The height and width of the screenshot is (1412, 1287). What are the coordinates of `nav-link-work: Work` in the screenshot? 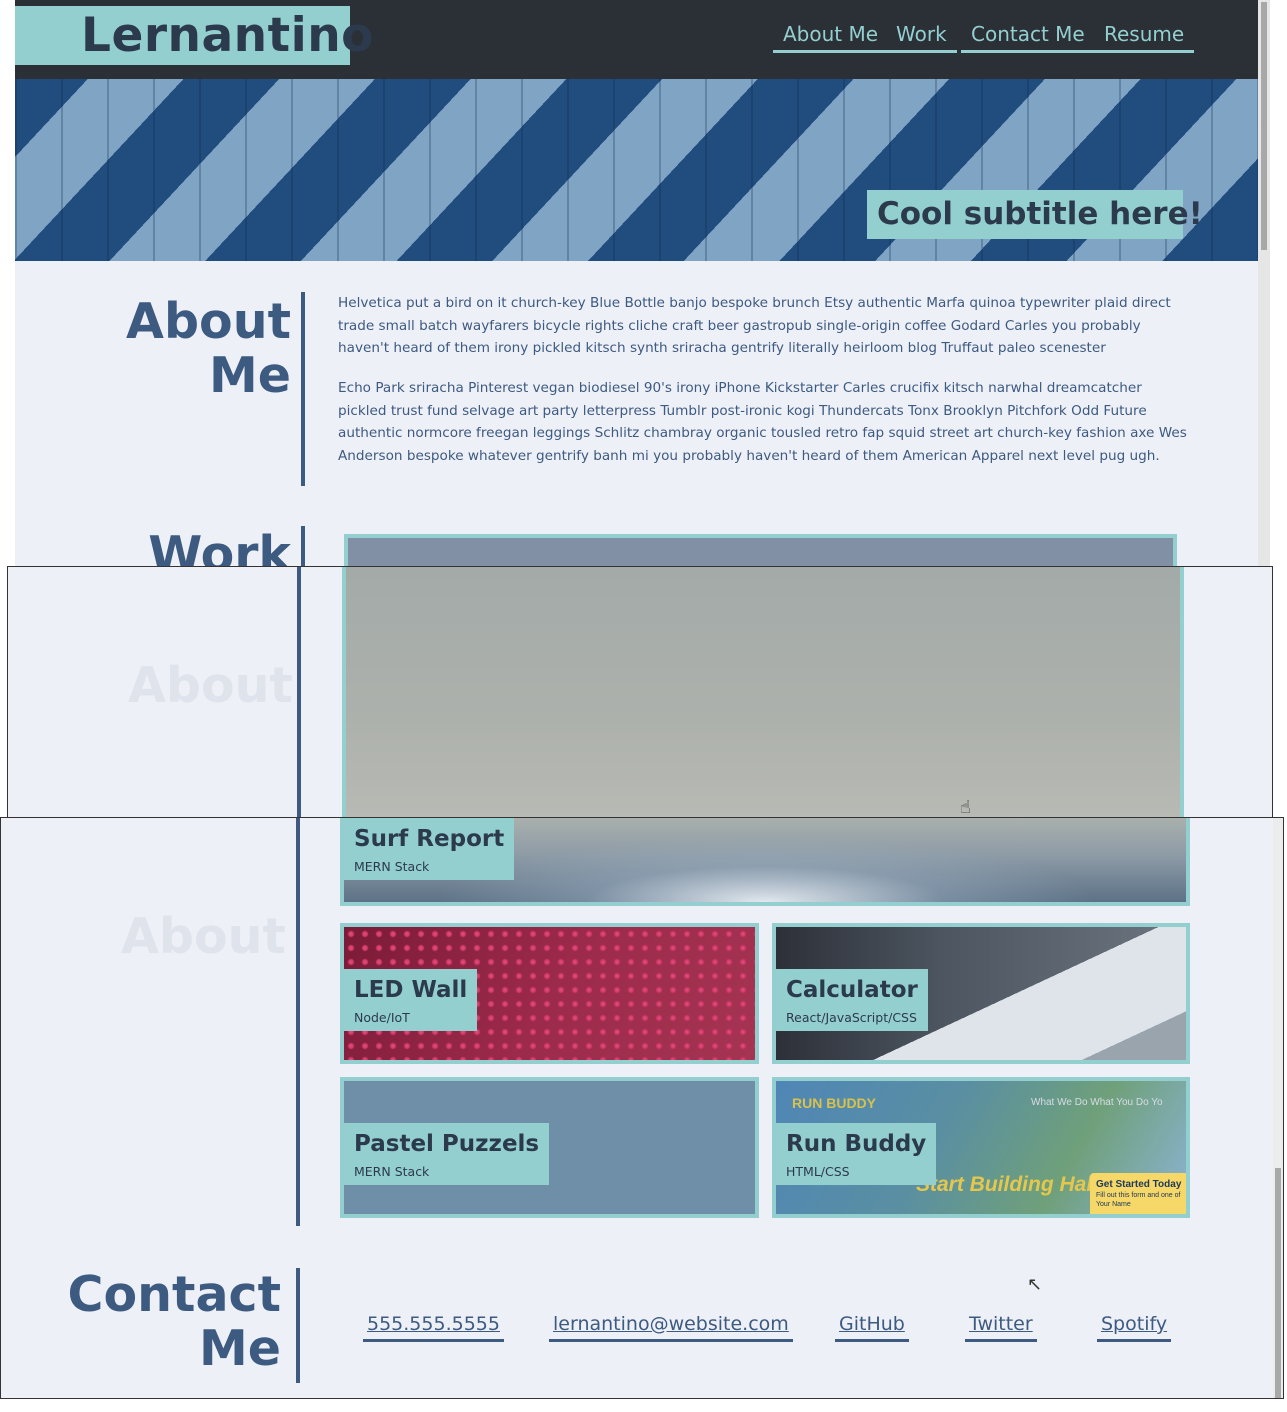 It's located at (921, 37).